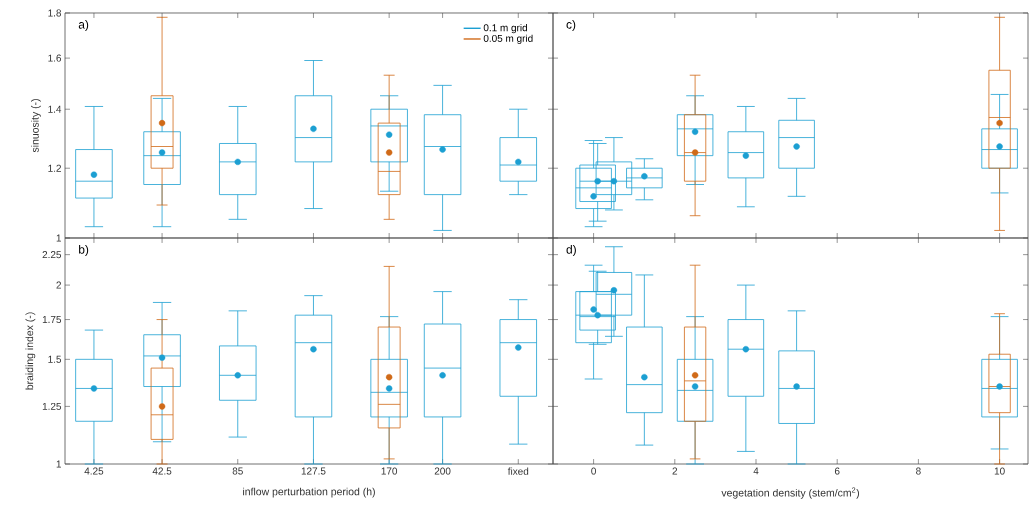  Describe the element at coordinates (58, 285) in the screenshot. I see `y-tick-label: 2` at that location.